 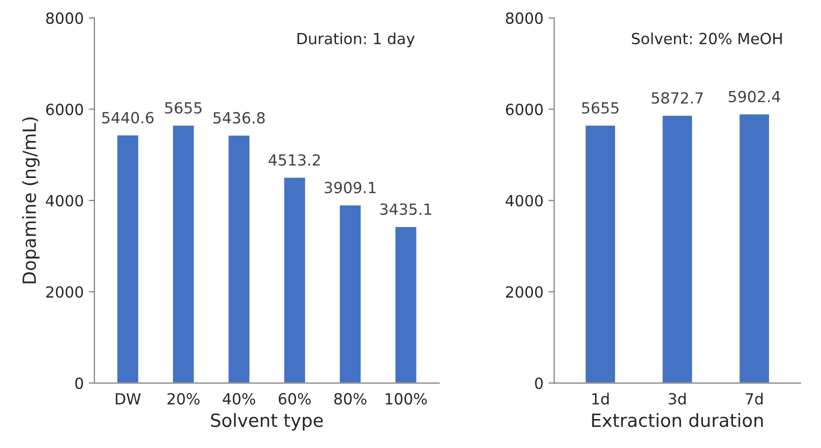 What do you see at coordinates (184, 399) in the screenshot?
I see `x-tick-label: 20%` at bounding box center [184, 399].